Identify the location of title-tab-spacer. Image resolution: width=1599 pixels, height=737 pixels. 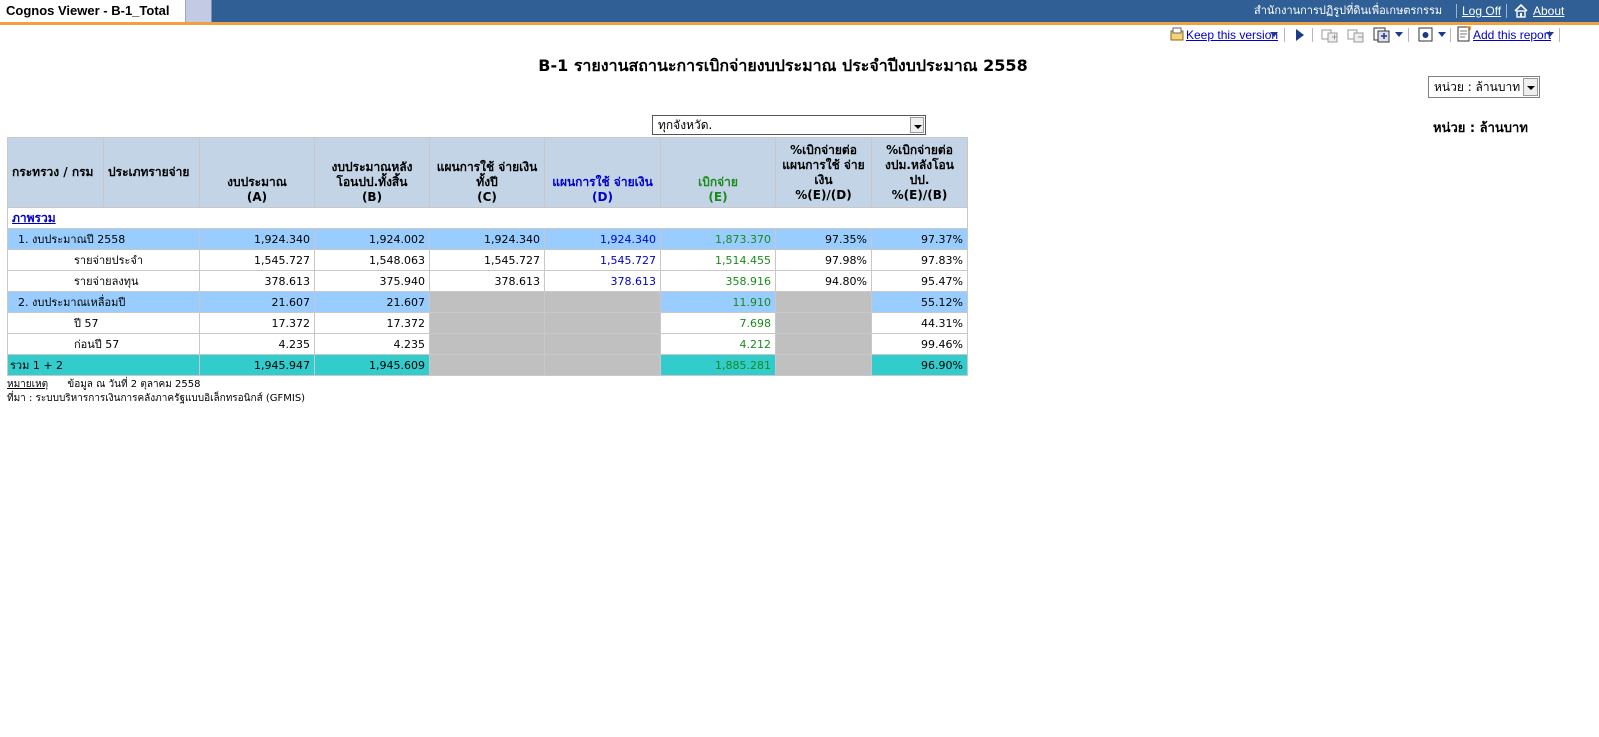
(199, 11).